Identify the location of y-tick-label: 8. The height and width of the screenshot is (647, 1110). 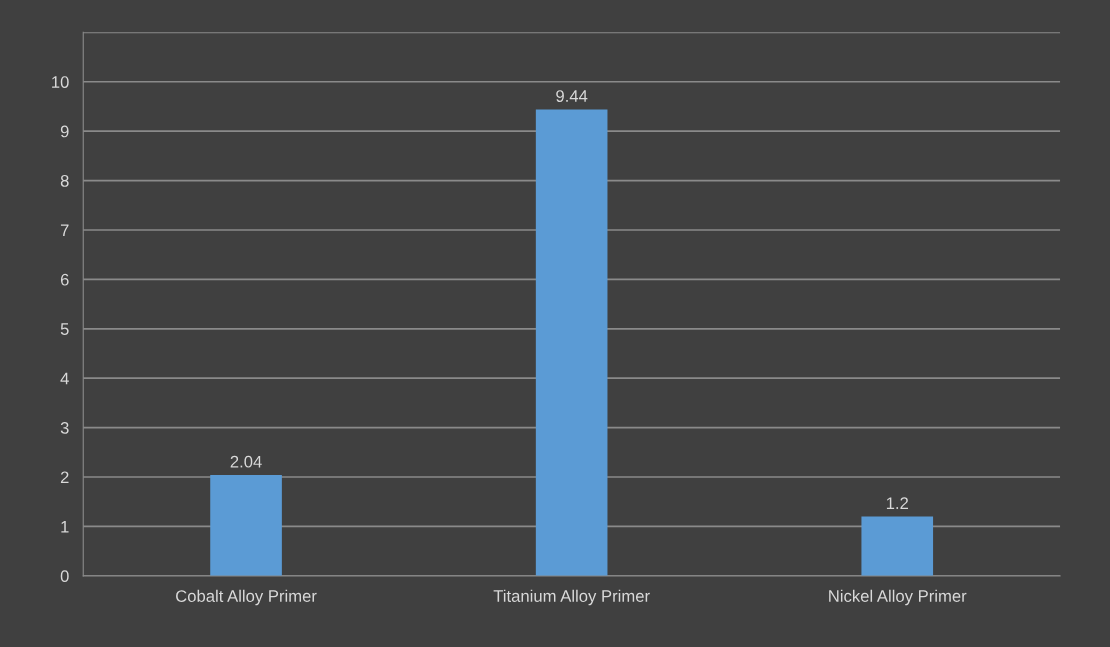
(64, 180).